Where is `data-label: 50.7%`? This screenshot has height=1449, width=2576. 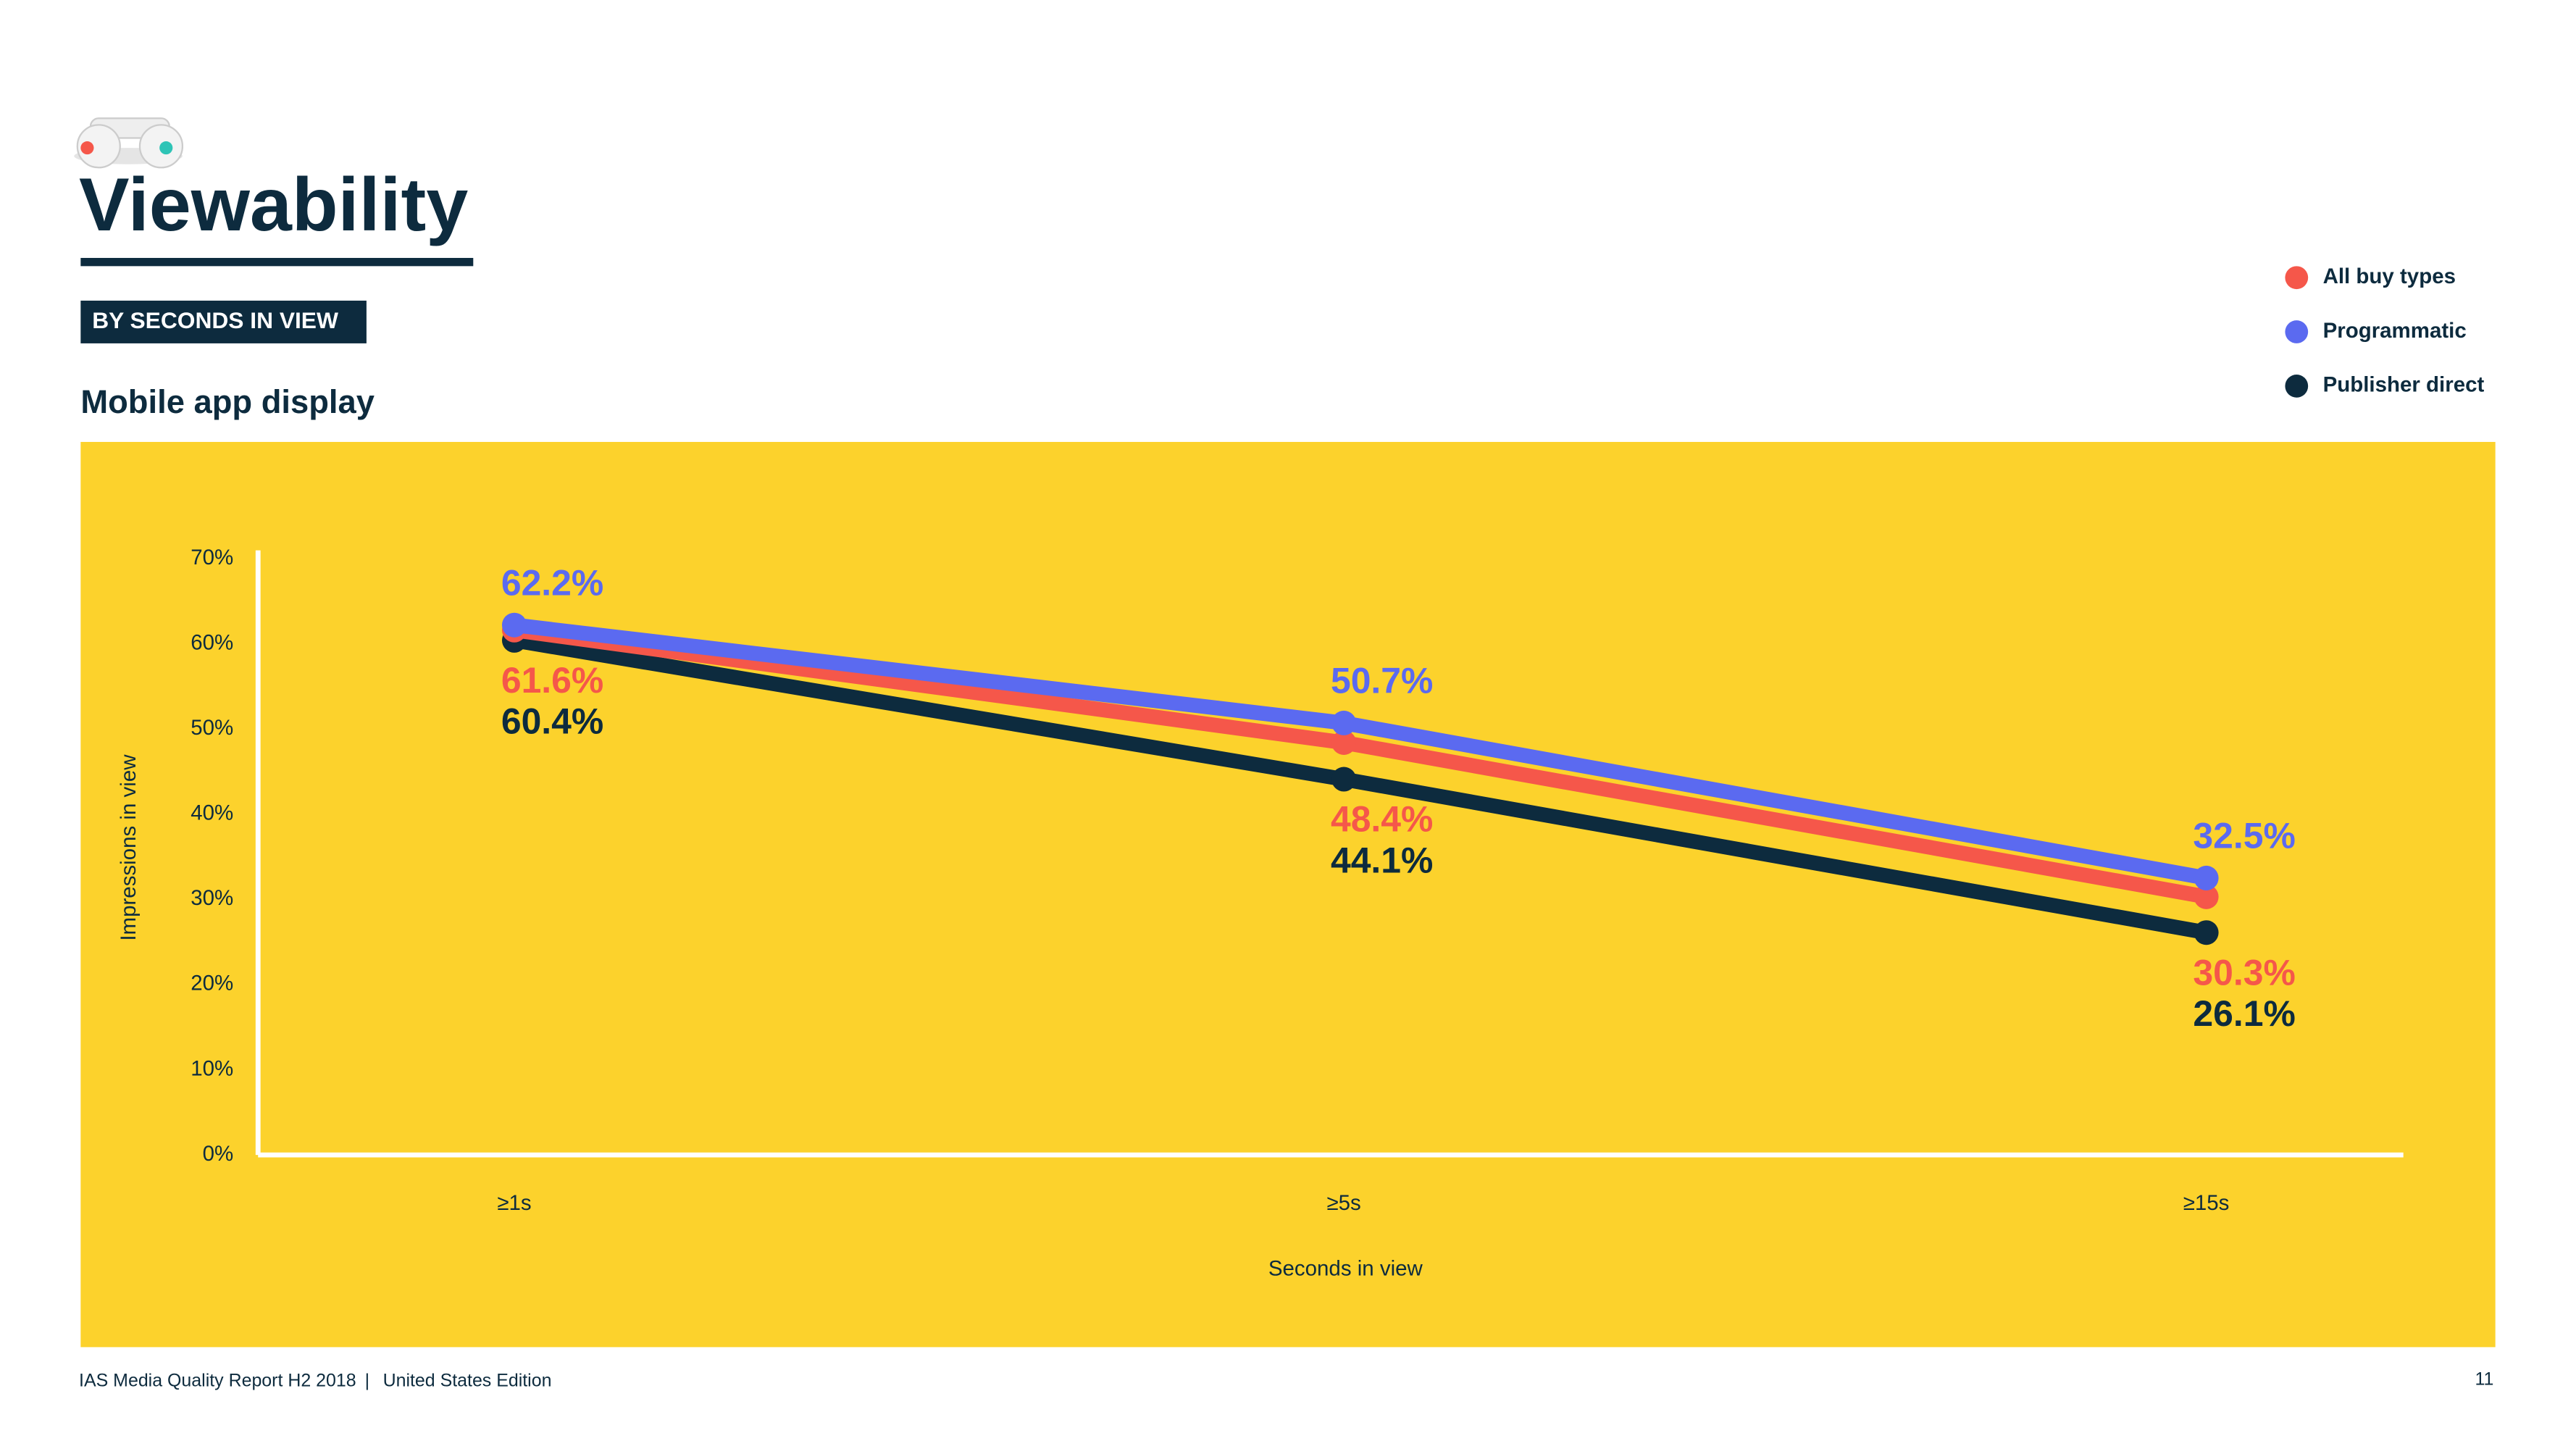
data-label: 50.7% is located at coordinates (1382, 681).